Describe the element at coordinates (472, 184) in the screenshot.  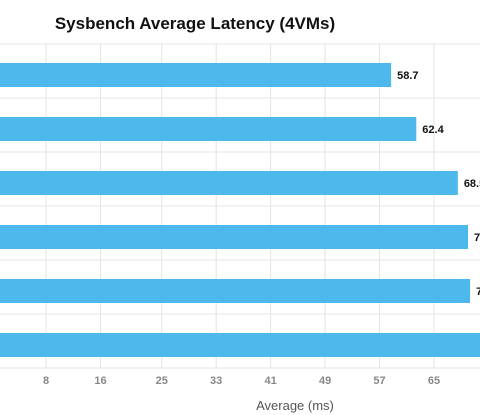
I see `bar-value-label: 68.5` at that location.